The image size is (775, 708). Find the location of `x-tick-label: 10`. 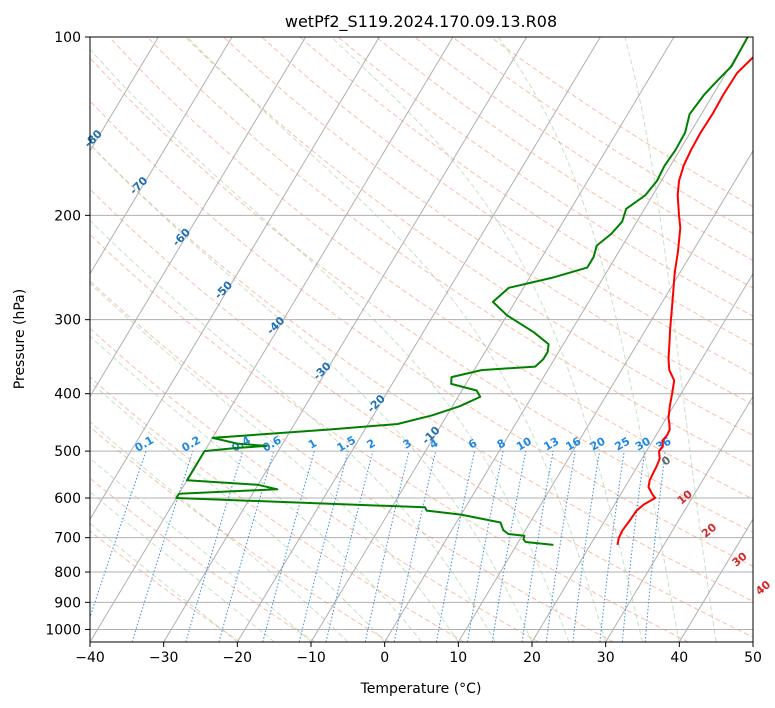

x-tick-label: 10 is located at coordinates (458, 658).